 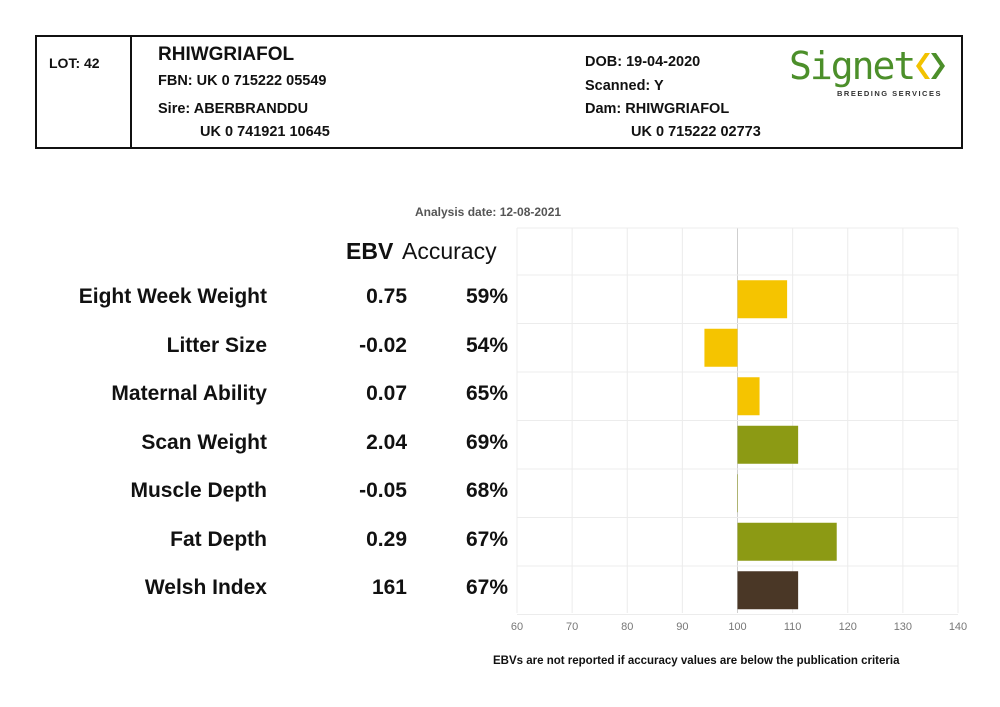 What do you see at coordinates (204, 442) in the screenshot?
I see `trait-label: Scan Weight` at bounding box center [204, 442].